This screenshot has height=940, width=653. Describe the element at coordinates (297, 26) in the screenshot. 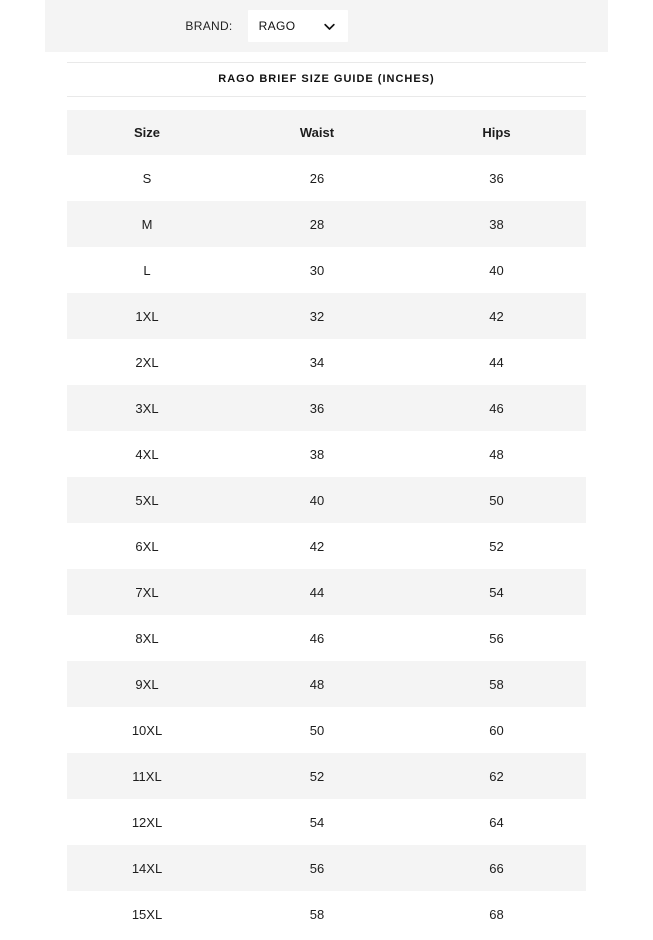

I see `brand-select: RAGO` at that location.